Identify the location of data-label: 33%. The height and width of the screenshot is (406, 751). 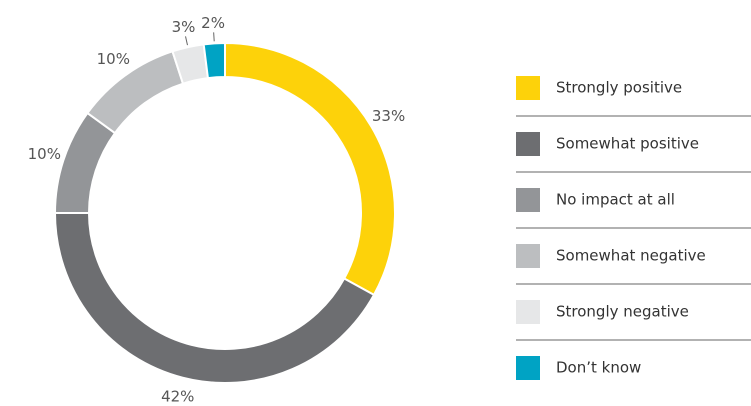
(388, 116).